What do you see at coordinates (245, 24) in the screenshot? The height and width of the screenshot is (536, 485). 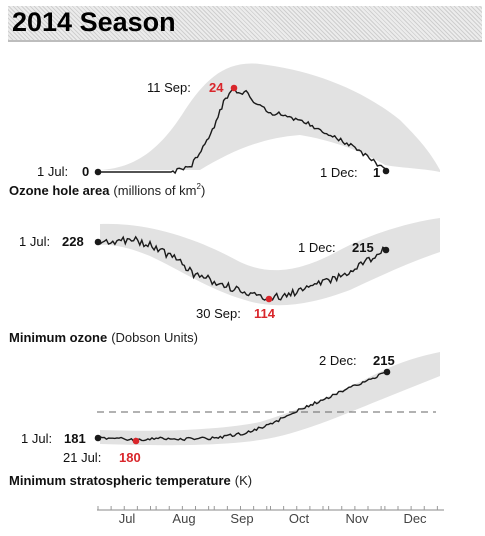 I see `title-bar: 2014 Season` at bounding box center [245, 24].